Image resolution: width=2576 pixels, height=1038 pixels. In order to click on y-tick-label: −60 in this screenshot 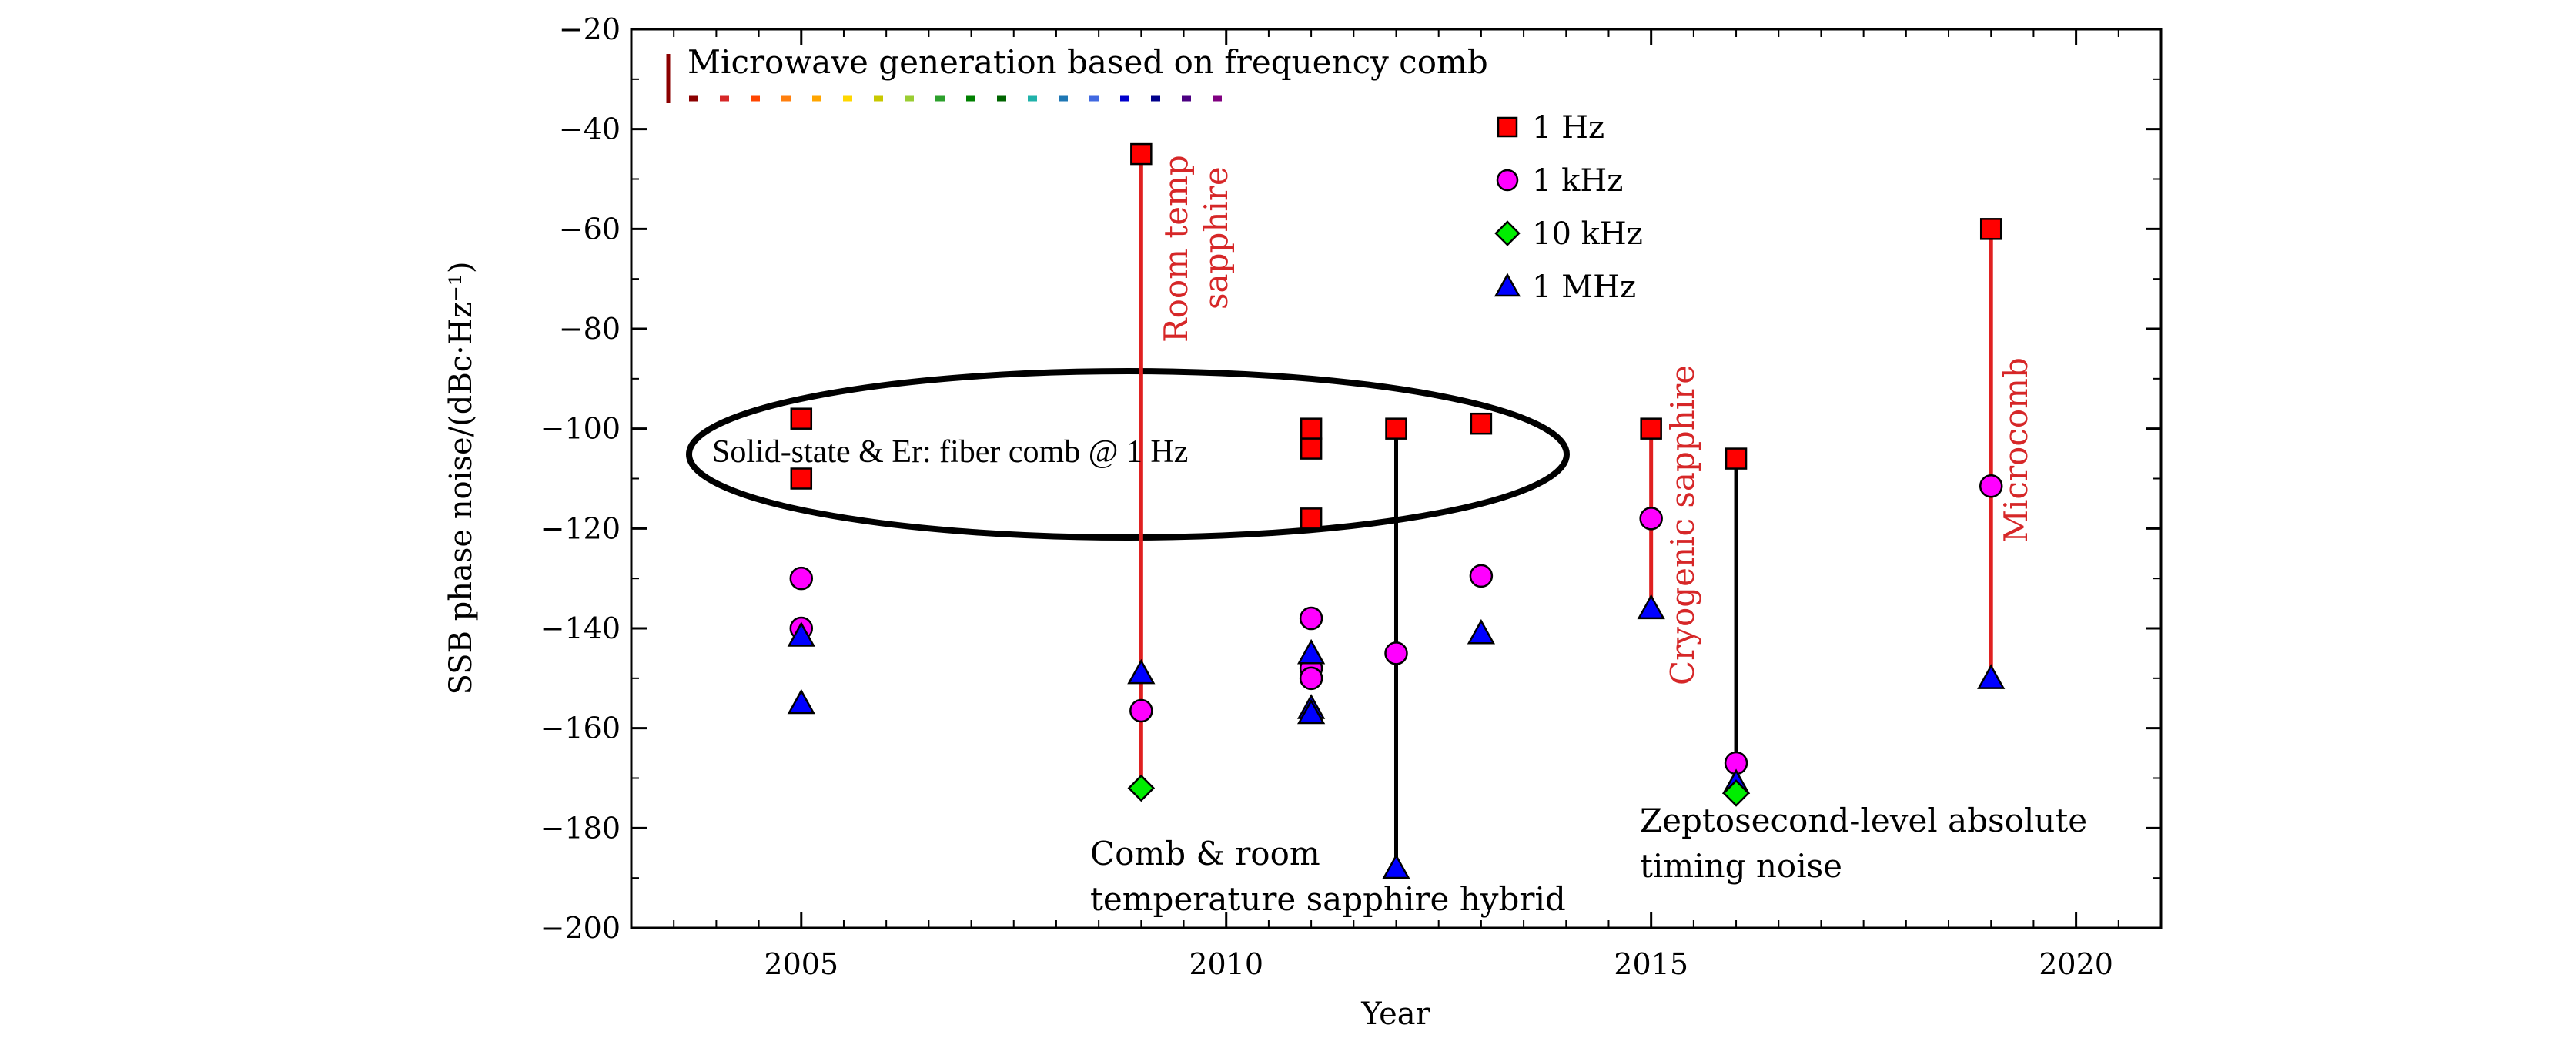, I will do `click(590, 229)`.